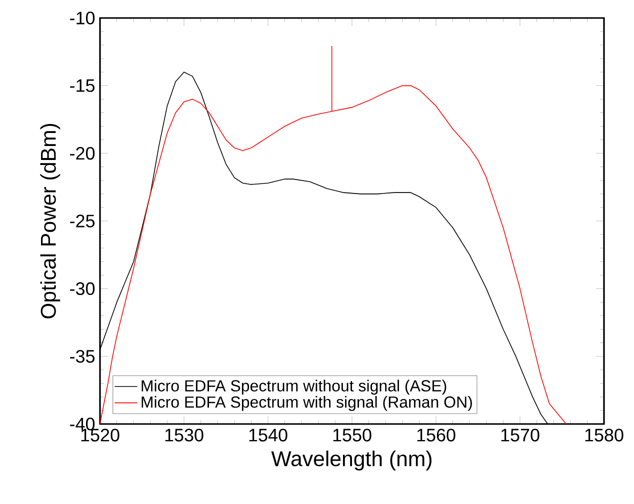 The width and height of the screenshot is (634, 504). What do you see at coordinates (82, 356) in the screenshot?
I see `y-tick-label: -35` at bounding box center [82, 356].